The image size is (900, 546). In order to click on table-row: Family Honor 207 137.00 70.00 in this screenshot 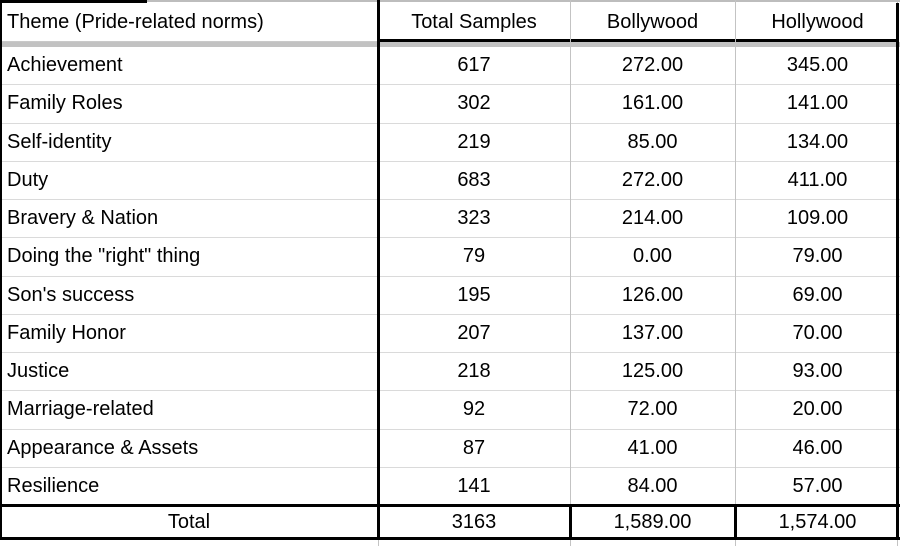, I will do `click(450, 334)`.